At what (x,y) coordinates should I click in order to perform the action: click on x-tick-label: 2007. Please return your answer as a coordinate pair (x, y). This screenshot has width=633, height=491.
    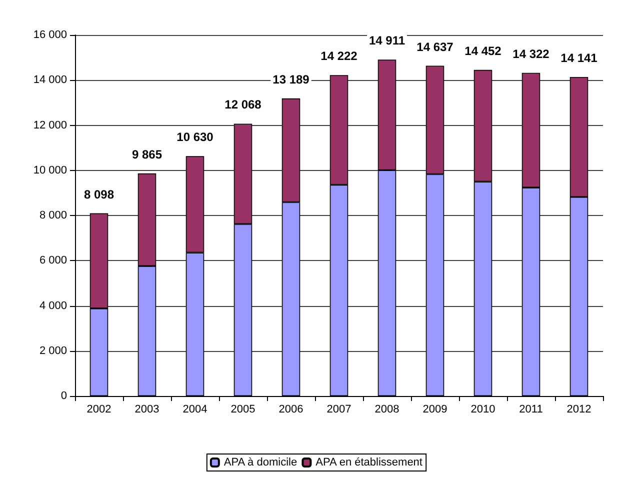
    Looking at the image, I should click on (339, 410).